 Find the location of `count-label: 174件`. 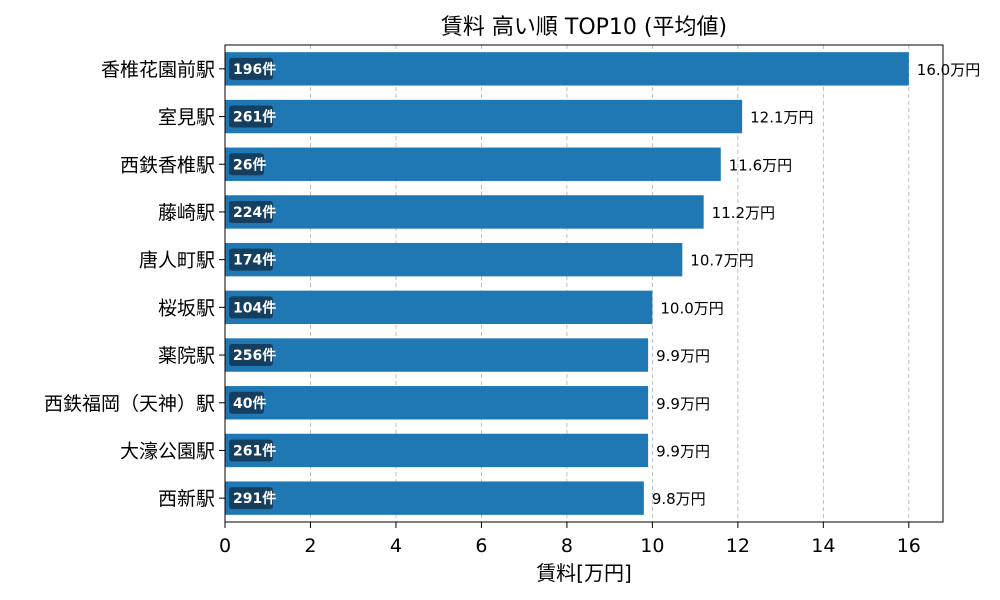

count-label: 174件 is located at coordinates (254, 260).